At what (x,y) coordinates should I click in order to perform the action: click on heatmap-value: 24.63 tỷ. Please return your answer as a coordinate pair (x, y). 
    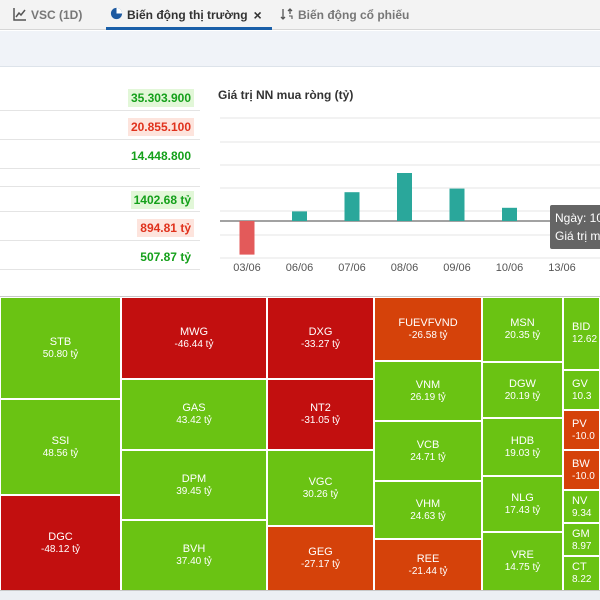
    Looking at the image, I should click on (428, 516).